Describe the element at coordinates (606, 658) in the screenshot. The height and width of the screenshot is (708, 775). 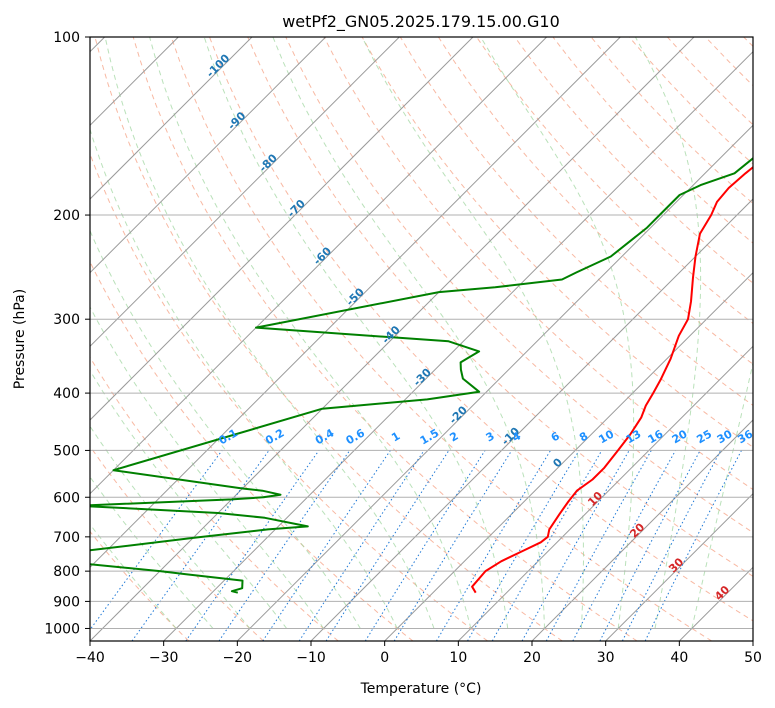
I see `x-tick-label: 30` at that location.